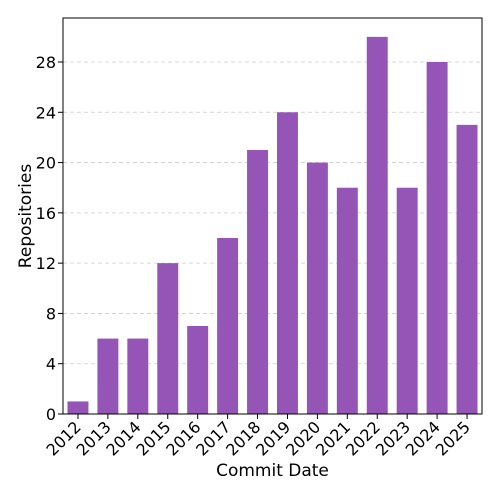 The width and height of the screenshot is (498, 498). I want to click on y-axis-label: Repositories, so click(26, 216).